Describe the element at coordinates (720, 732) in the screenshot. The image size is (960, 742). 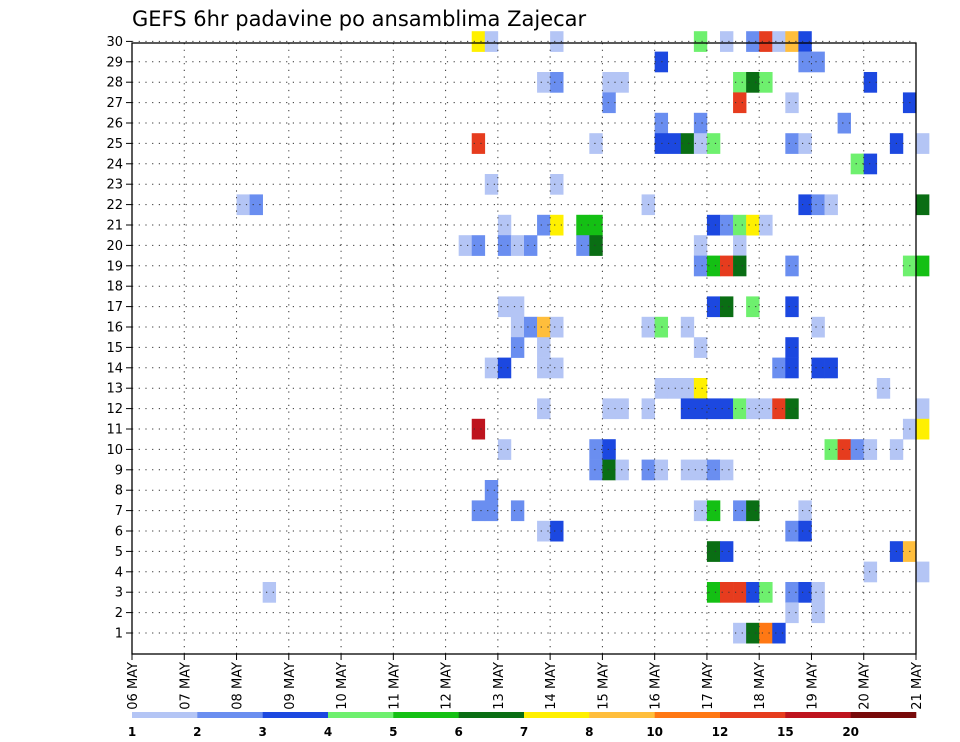
I see `colorbar-label: 12` at that location.